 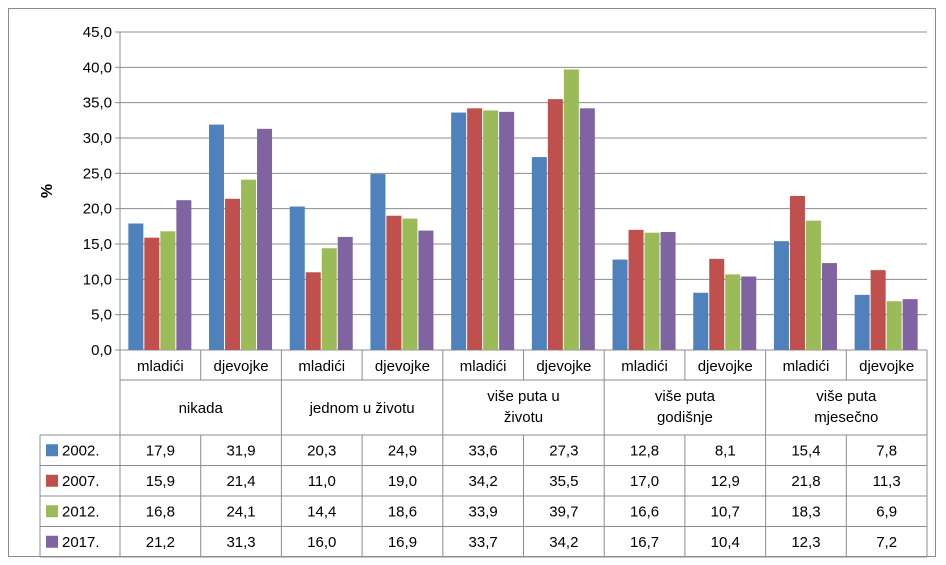 I want to click on data-table-cell: 11,0, so click(x=322, y=481).